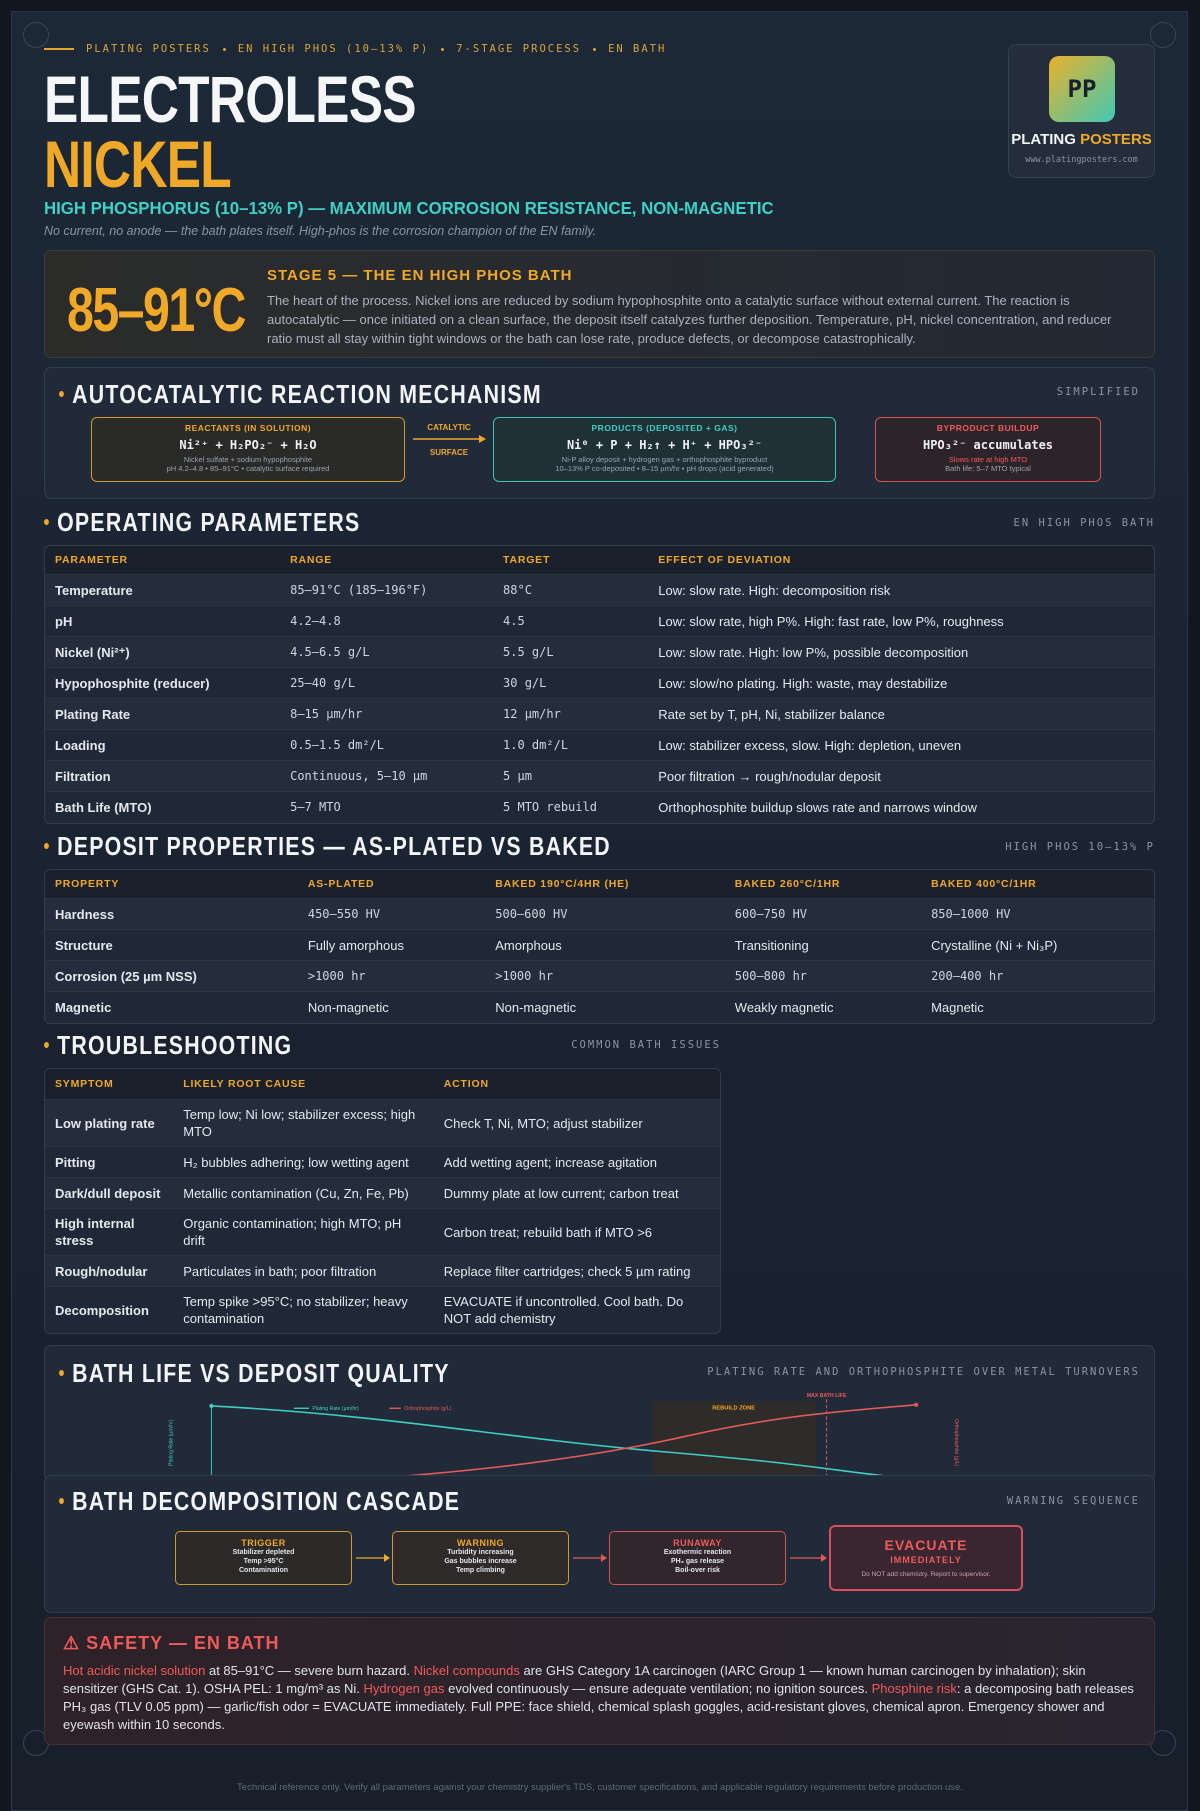 The width and height of the screenshot is (1200, 1811). I want to click on formula: HPO₃²⁻ accumulates, so click(988, 445).